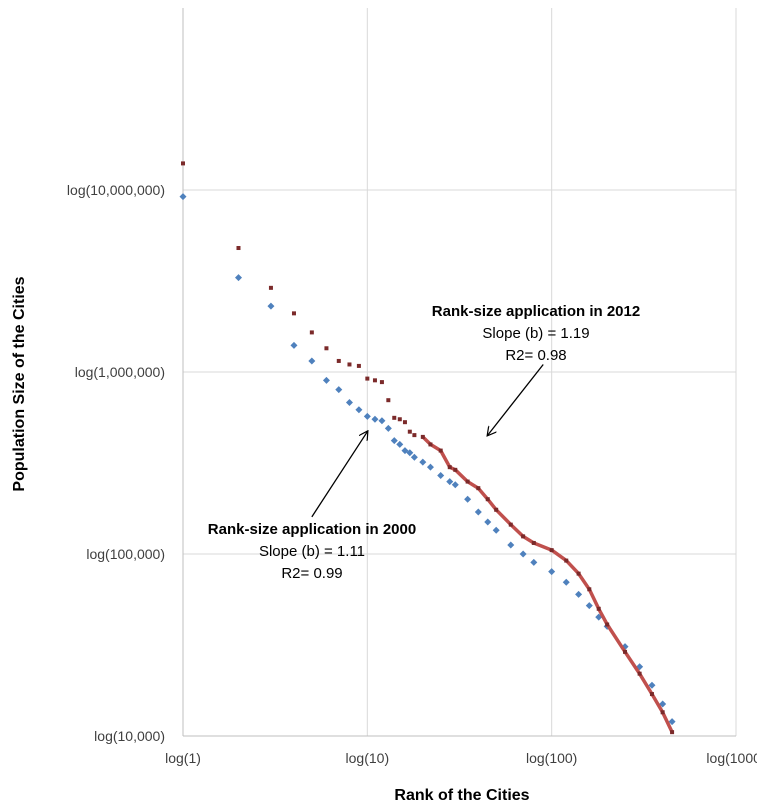 The width and height of the screenshot is (757, 809). Describe the element at coordinates (535, 355) in the screenshot. I see `annotation-line: R2= 0.98` at that location.